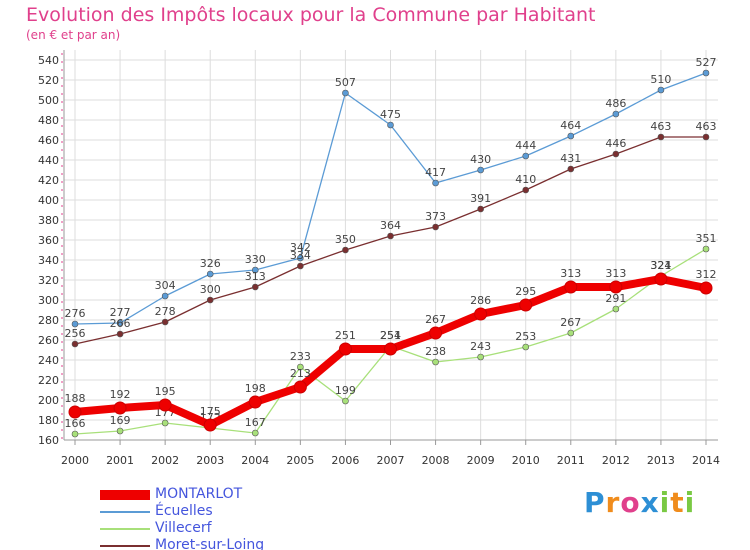 This screenshot has height=550, width=750. Describe the element at coordinates (525, 145) in the screenshot. I see `data-label: 444` at that location.